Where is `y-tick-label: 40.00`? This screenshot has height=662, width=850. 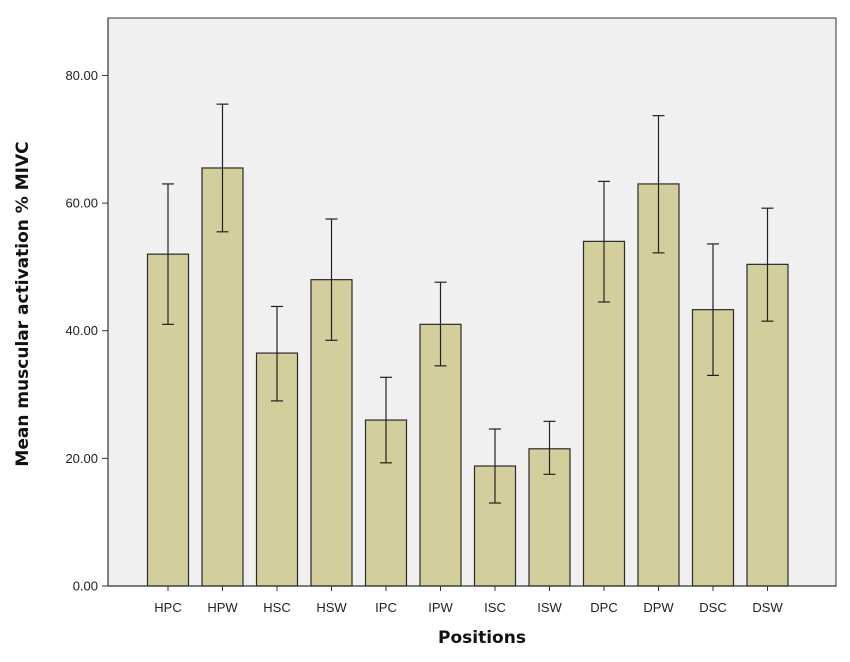
y-tick-label: 40.00 is located at coordinates (81, 330).